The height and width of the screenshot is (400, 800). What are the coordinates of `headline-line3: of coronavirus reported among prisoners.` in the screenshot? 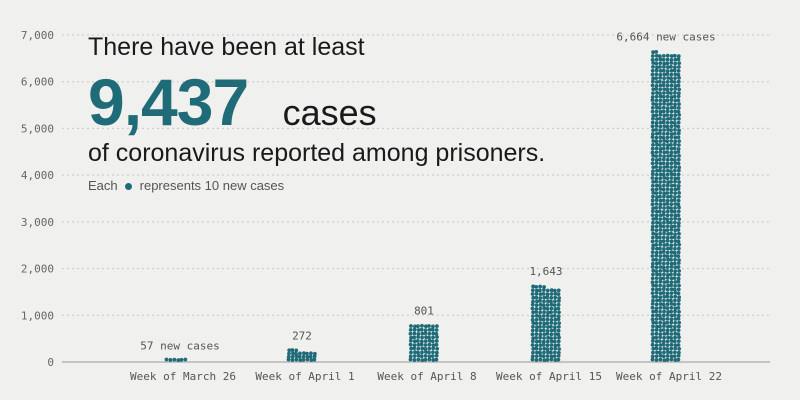 It's located at (317, 153).